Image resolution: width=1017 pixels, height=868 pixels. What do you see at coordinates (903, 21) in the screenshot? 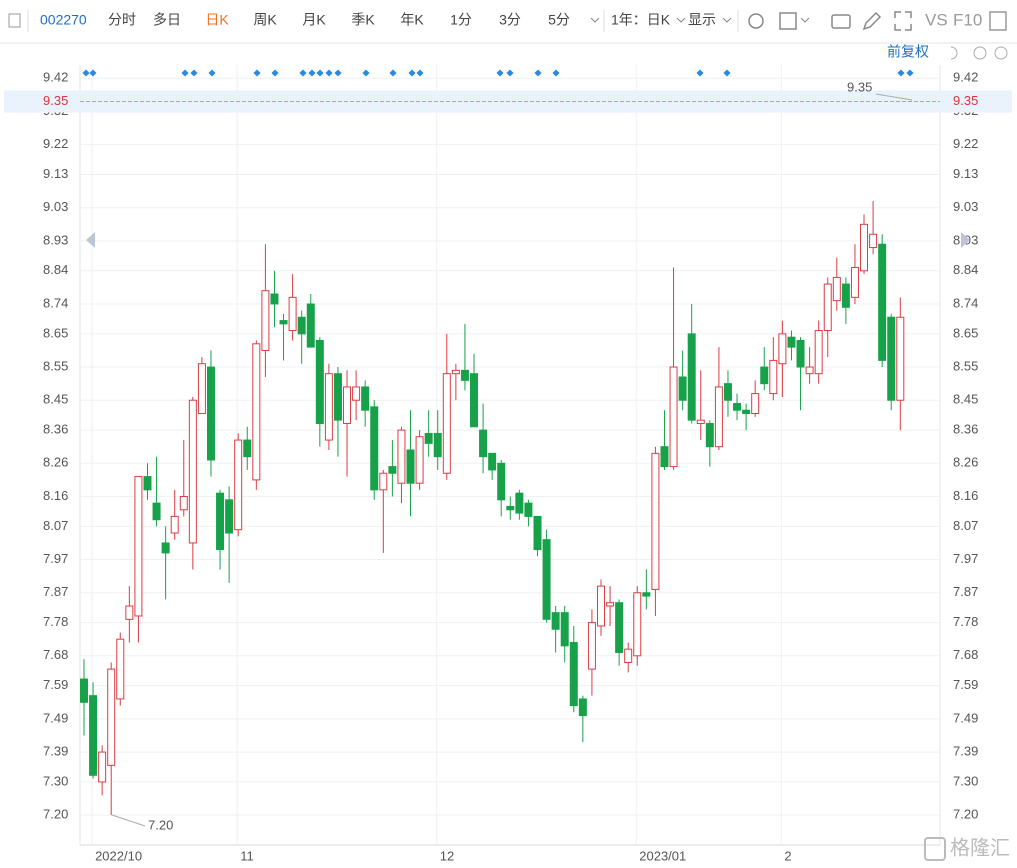
I see `fullscreen-icon` at bounding box center [903, 21].